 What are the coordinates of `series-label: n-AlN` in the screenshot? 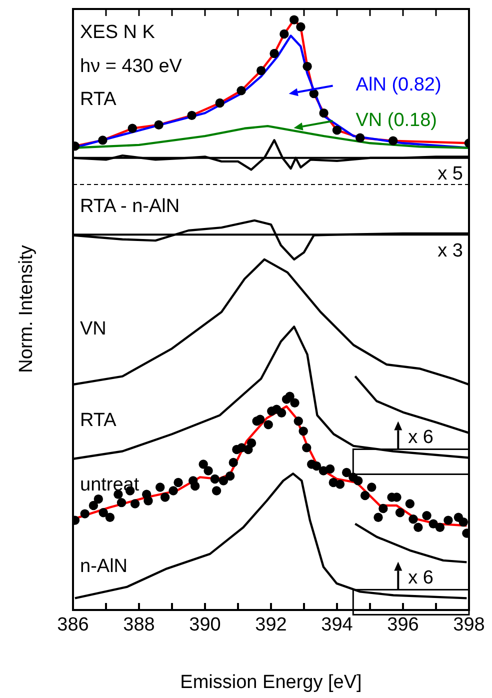 It's located at (104, 567).